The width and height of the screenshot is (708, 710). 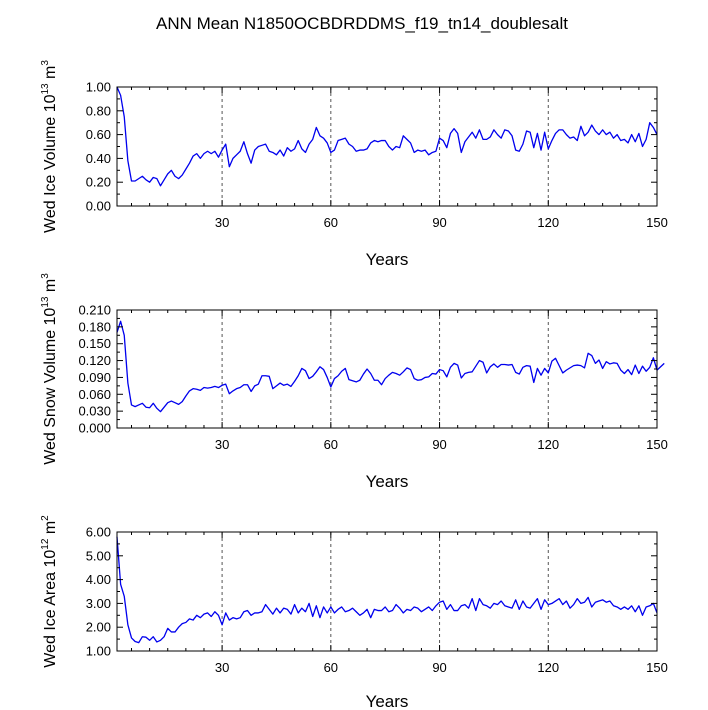 I want to click on y-tick-label: 5.00, so click(x=98, y=555).